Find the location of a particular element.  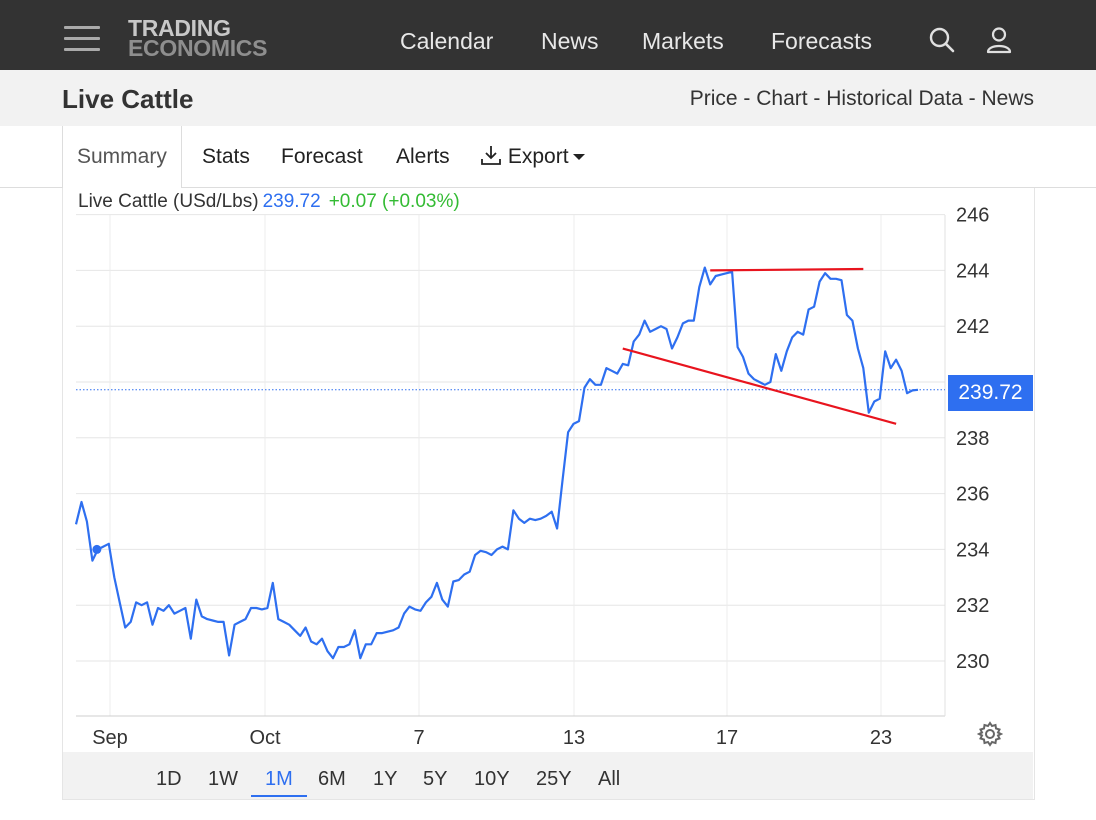

y-tick-label: 246 is located at coordinates (972, 216).